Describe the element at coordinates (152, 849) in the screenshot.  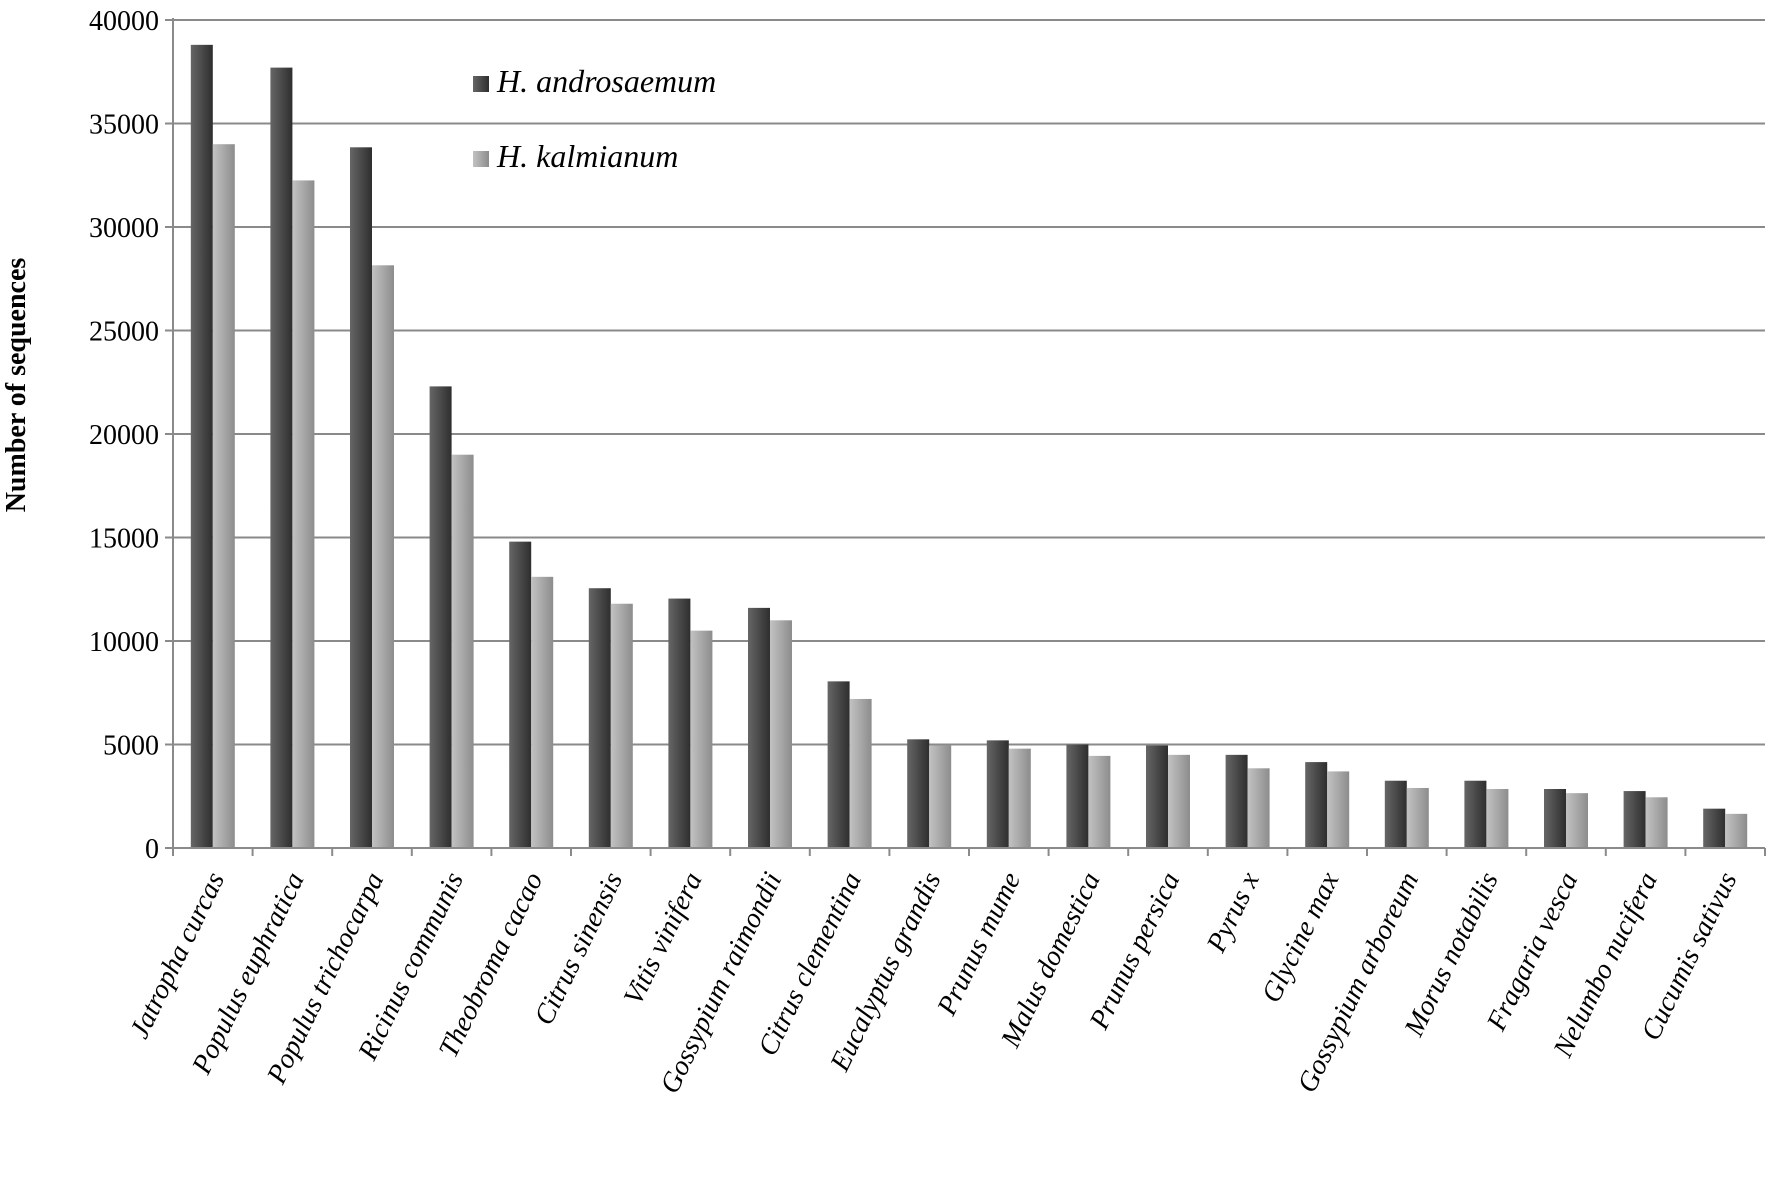
I see `y-tick-label: 0` at that location.